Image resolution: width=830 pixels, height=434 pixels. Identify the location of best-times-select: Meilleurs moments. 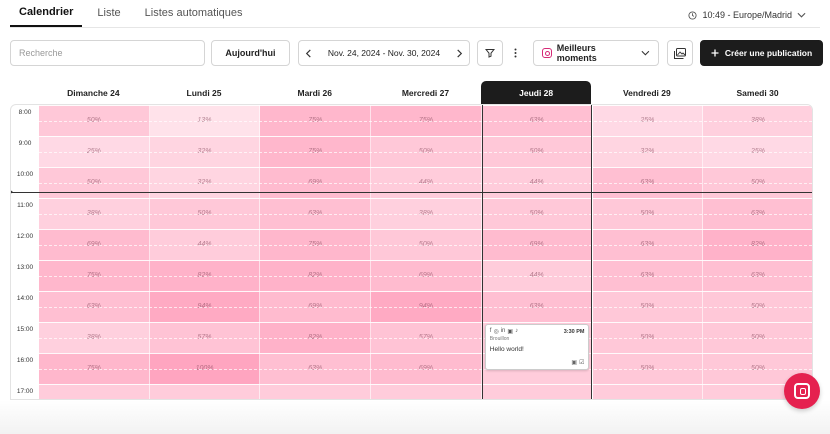
(596, 53).